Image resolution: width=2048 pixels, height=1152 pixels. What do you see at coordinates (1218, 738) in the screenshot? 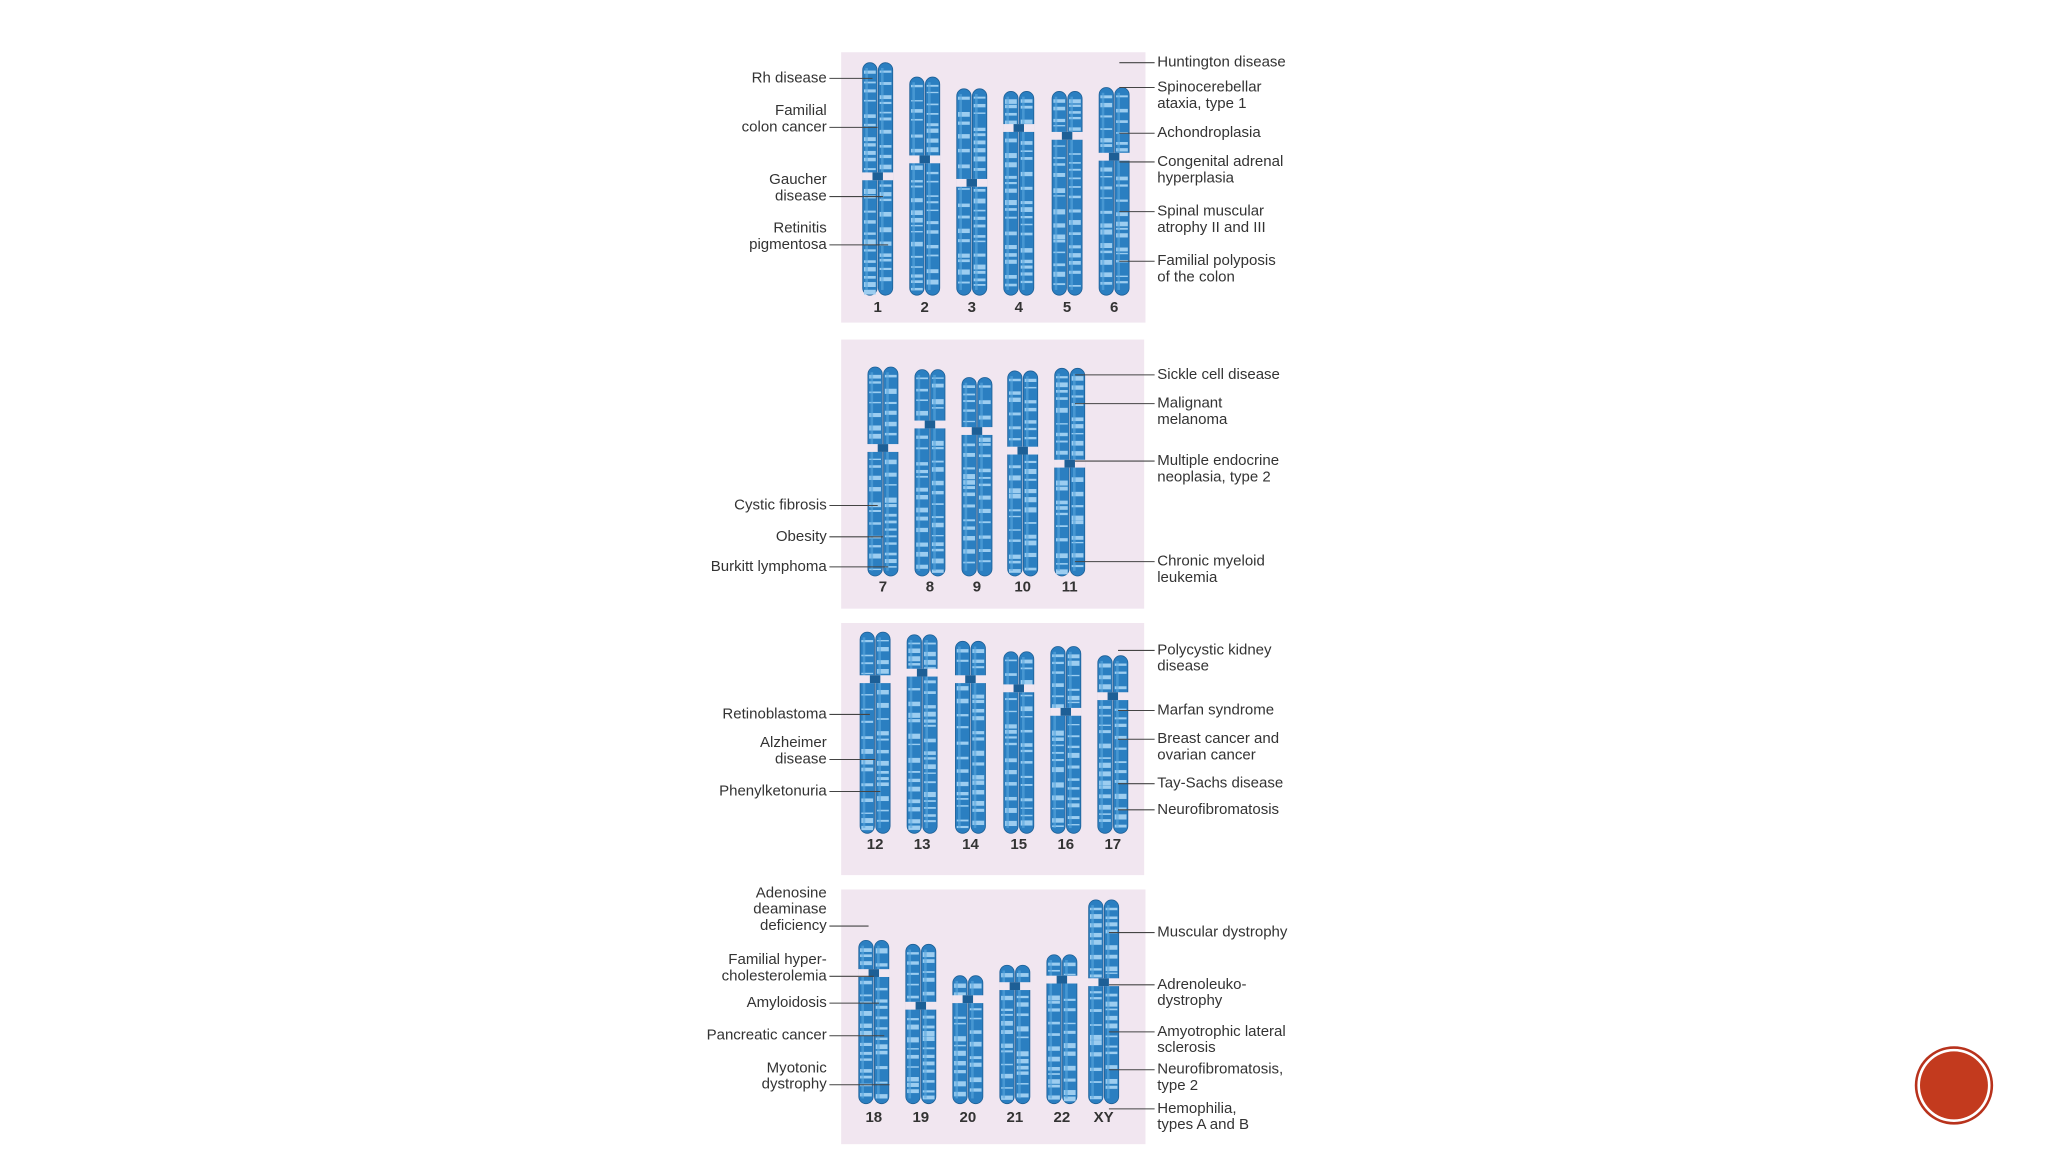
I see `disease-label: Breast cancer and` at bounding box center [1218, 738].